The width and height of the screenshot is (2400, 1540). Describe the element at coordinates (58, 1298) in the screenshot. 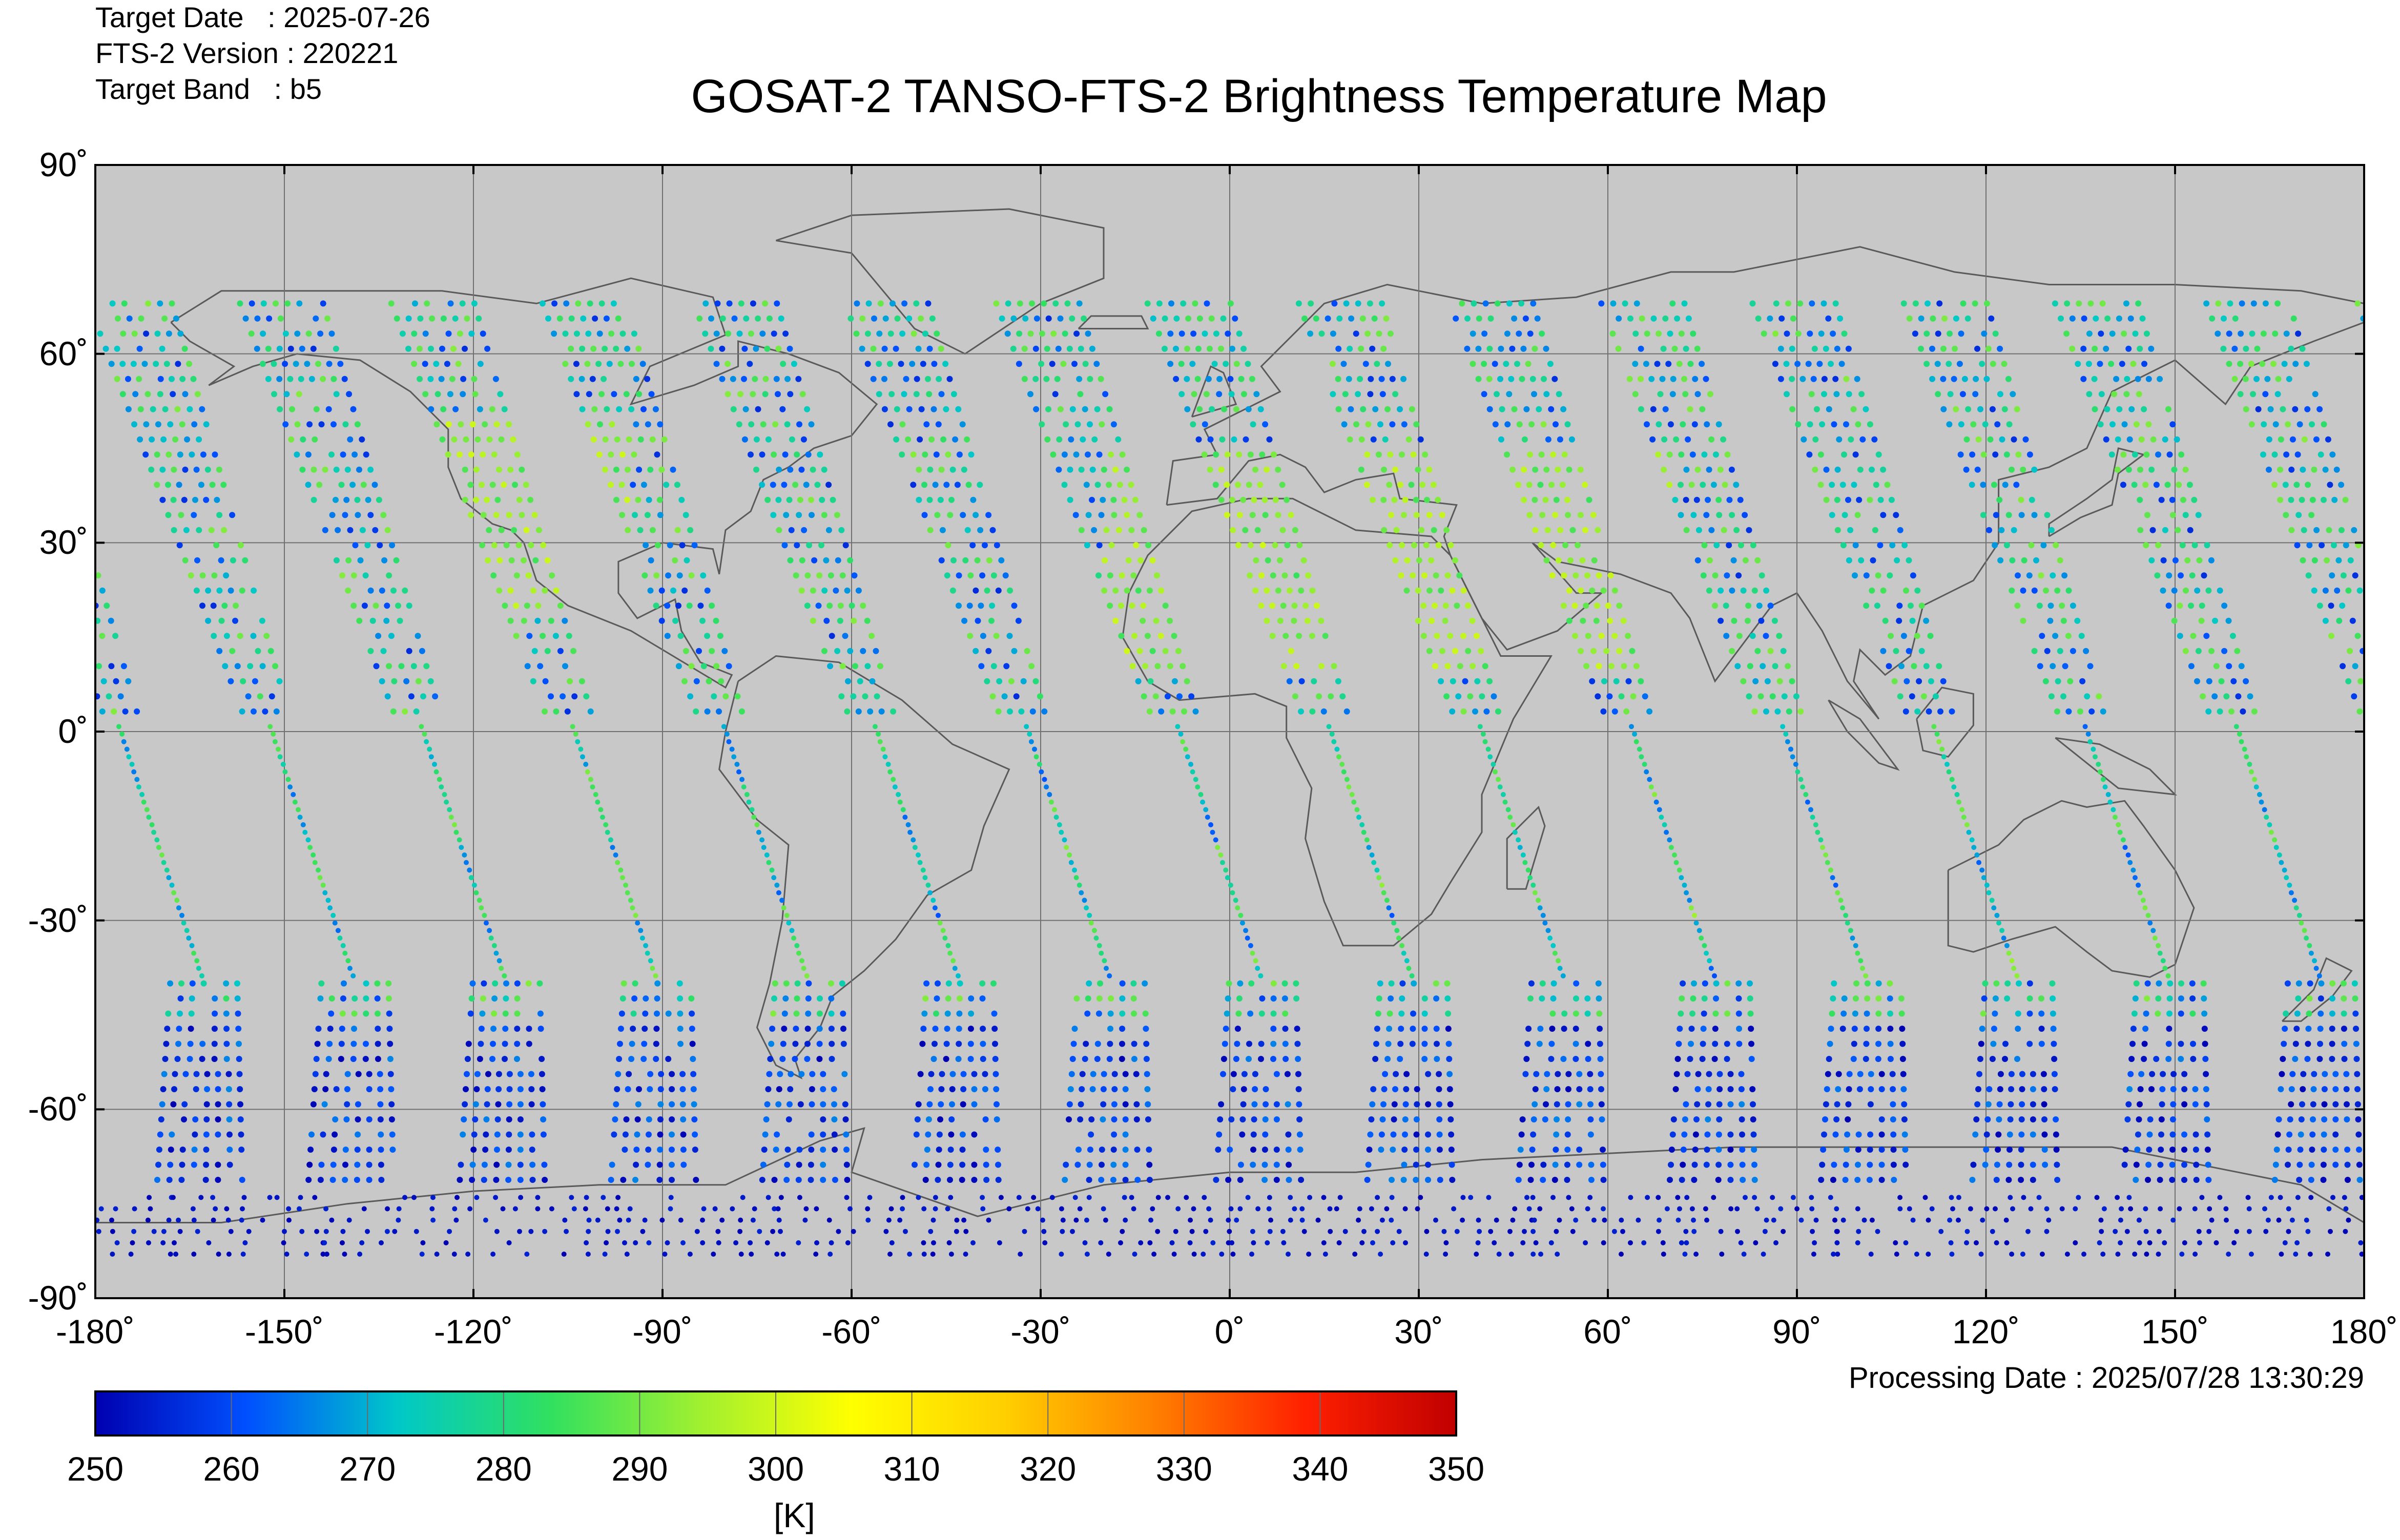

I see `lat-tick-label: -90˚` at that location.